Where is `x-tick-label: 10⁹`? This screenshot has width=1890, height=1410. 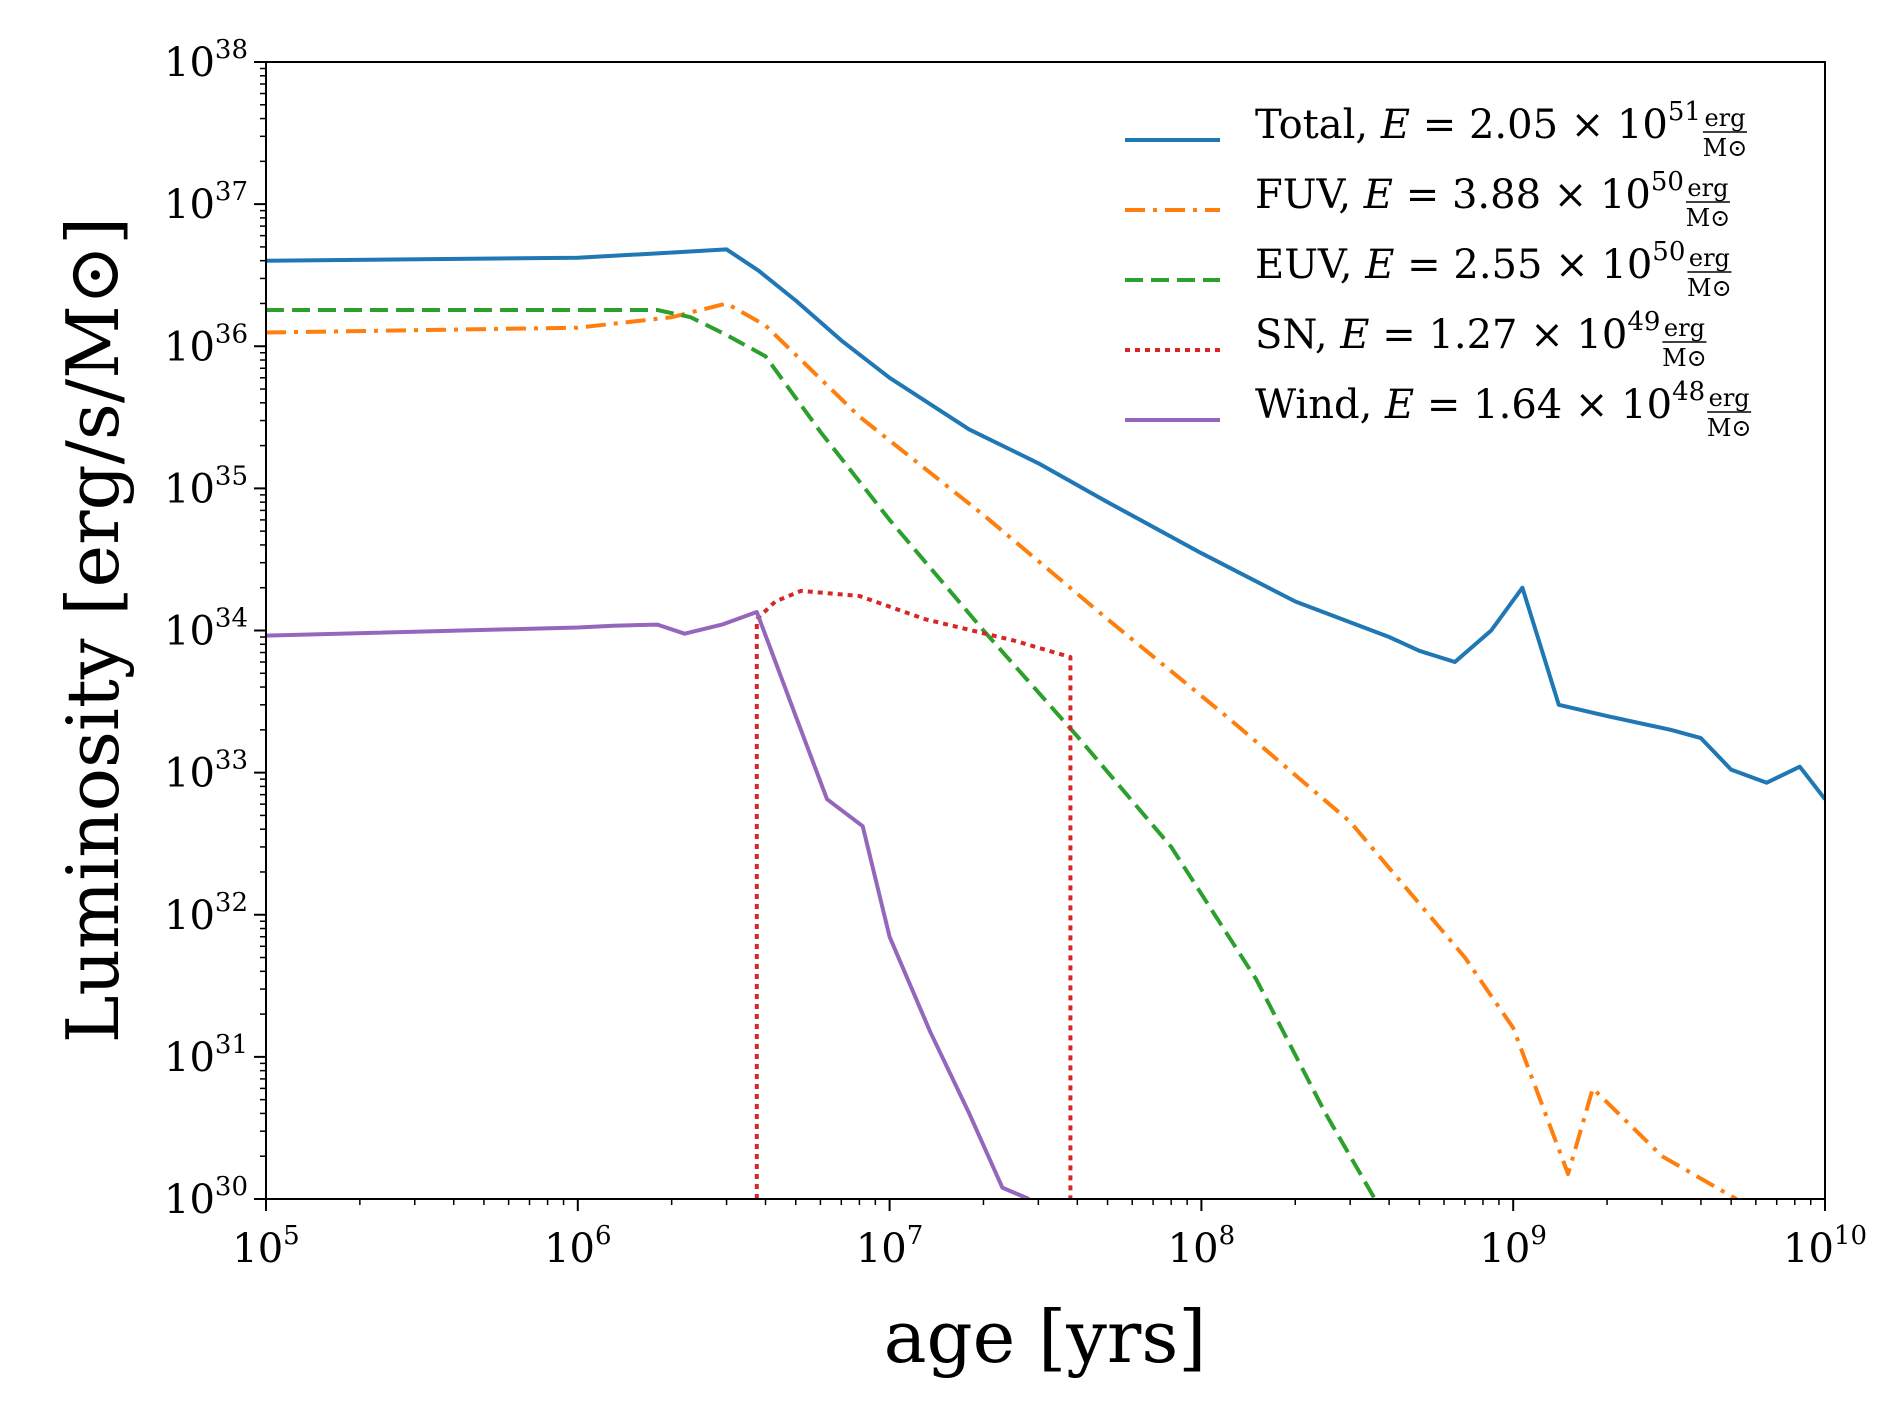
x-tick-label: 10⁹ is located at coordinates (1512, 1246).